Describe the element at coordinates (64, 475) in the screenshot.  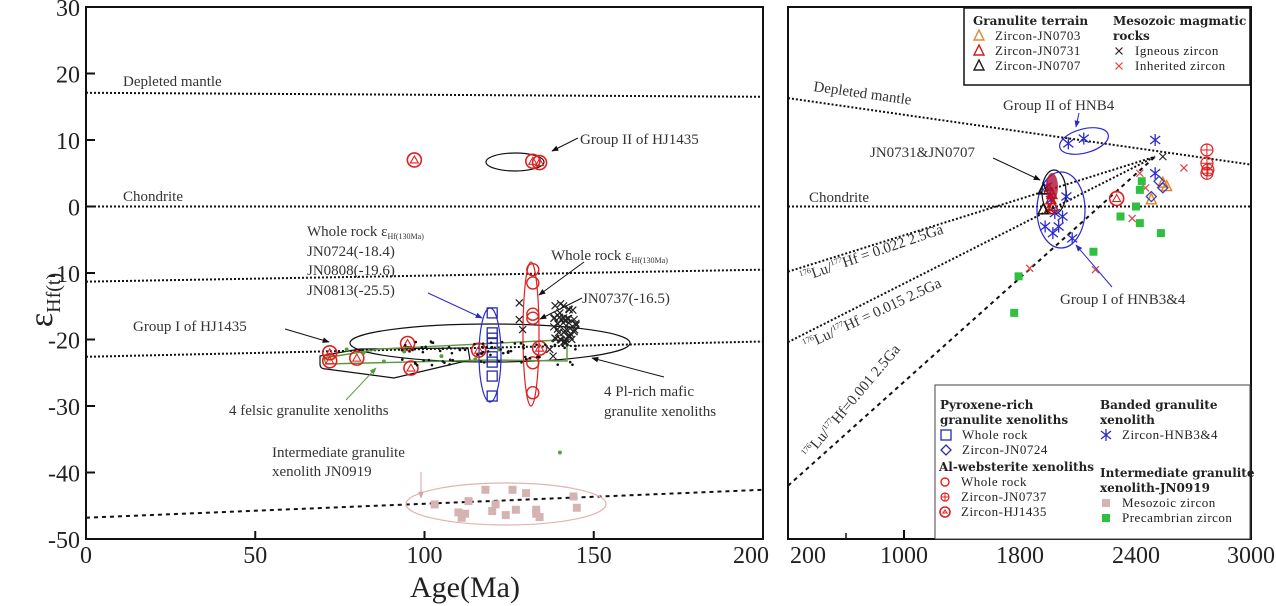
I see `y-tick-label: -40` at that location.